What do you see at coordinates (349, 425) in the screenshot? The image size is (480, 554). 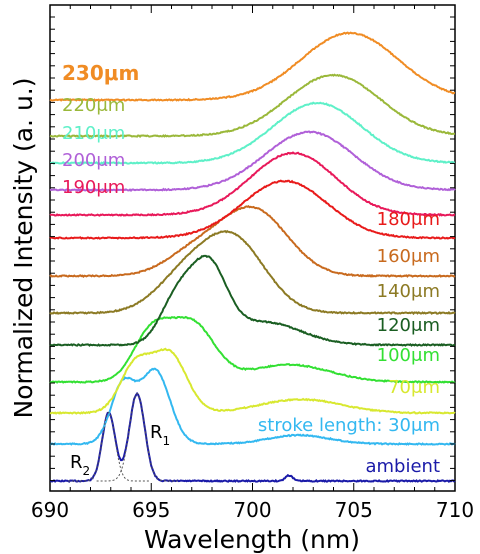 I see `series-label-1: stroke length: 30μm` at bounding box center [349, 425].